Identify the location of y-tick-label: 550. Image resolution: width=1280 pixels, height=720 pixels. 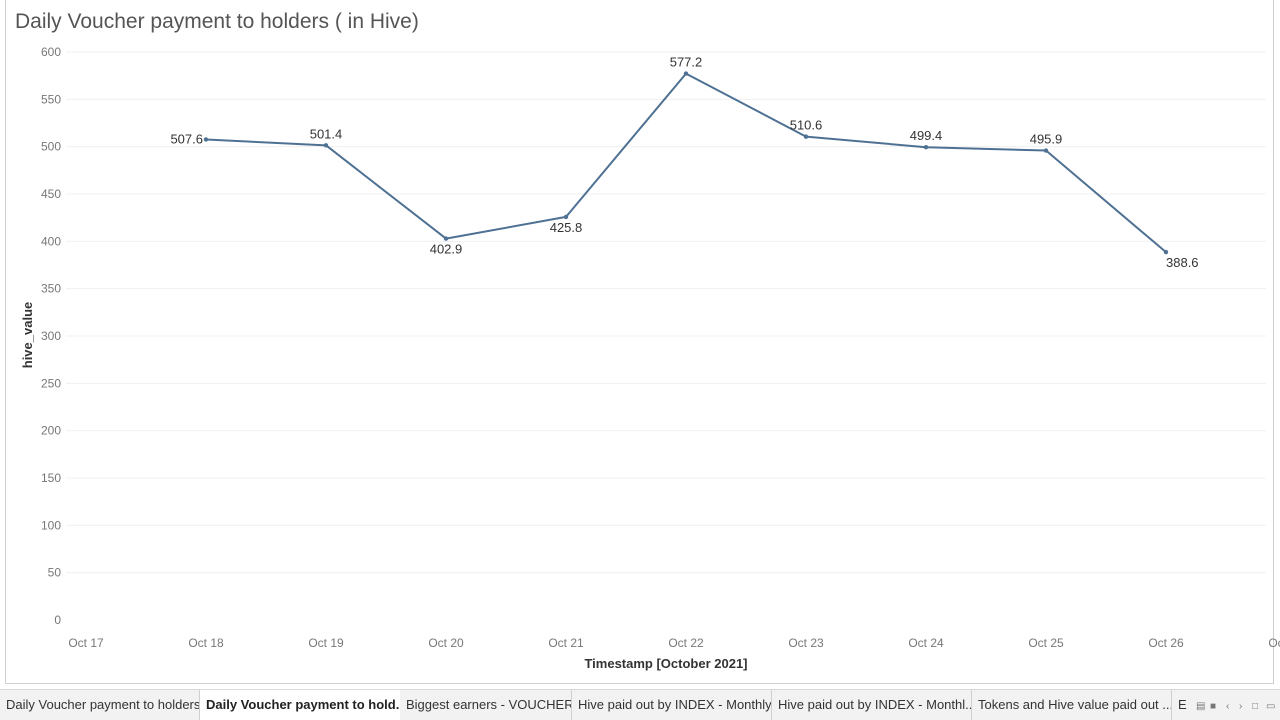
(51, 99).